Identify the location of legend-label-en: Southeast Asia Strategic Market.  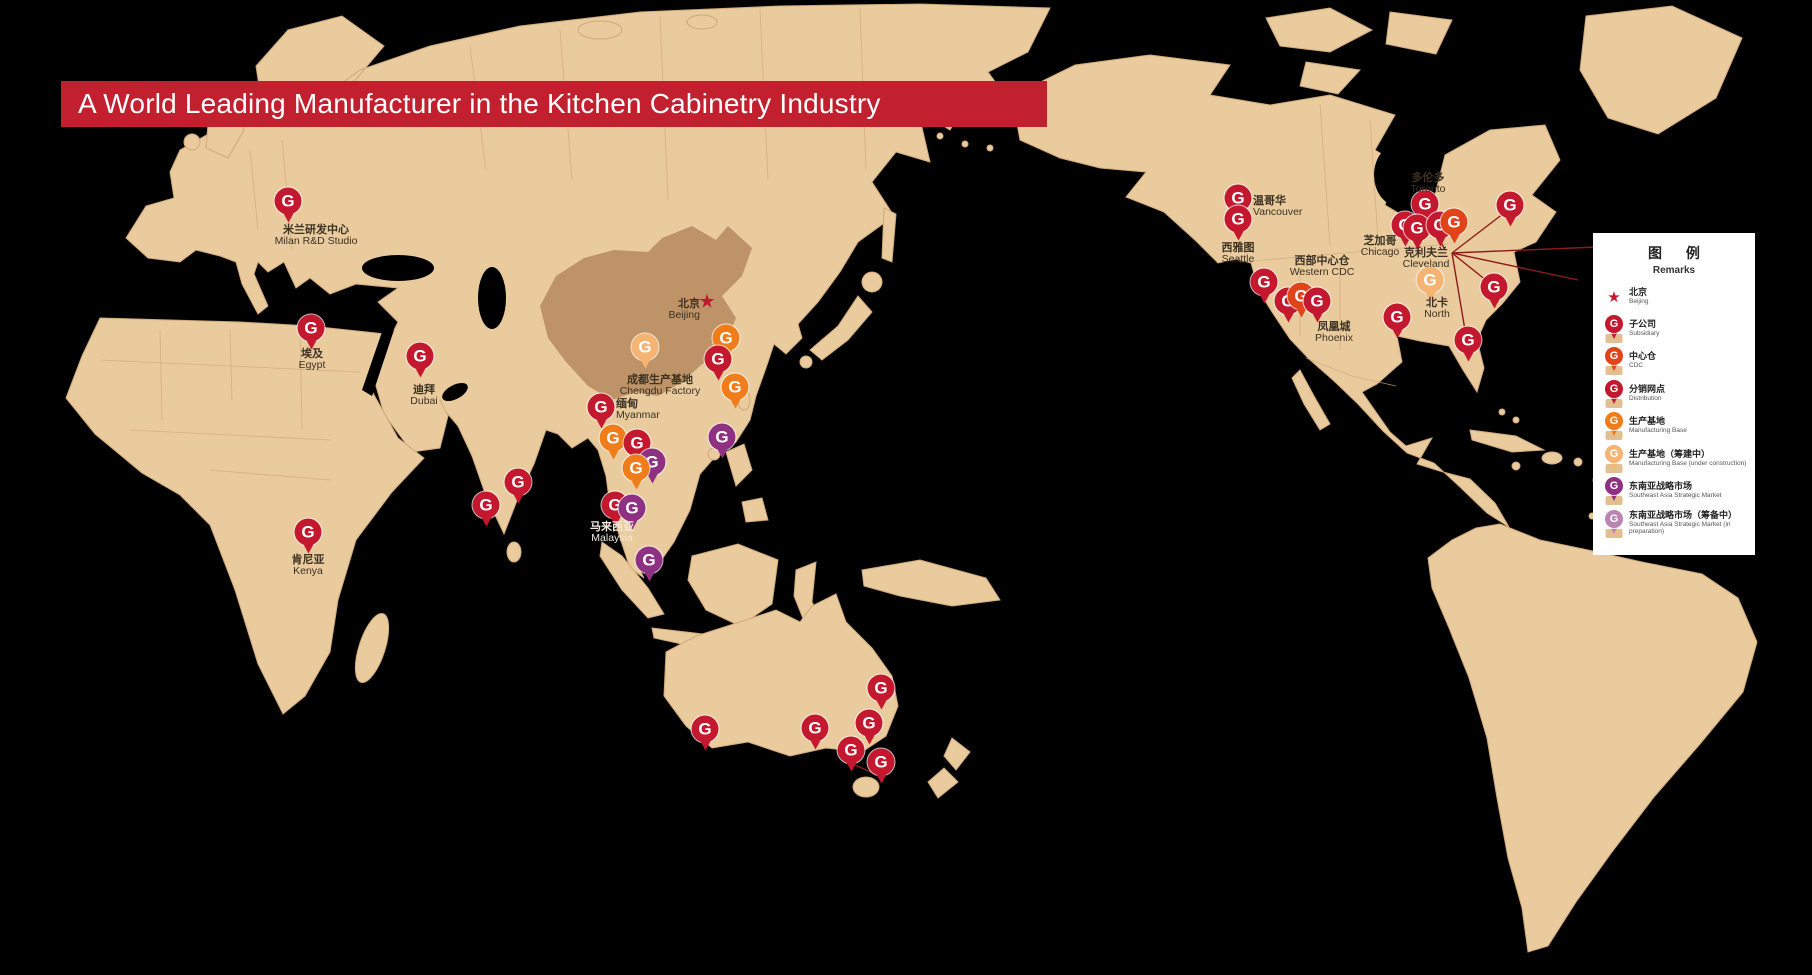
(1675, 496).